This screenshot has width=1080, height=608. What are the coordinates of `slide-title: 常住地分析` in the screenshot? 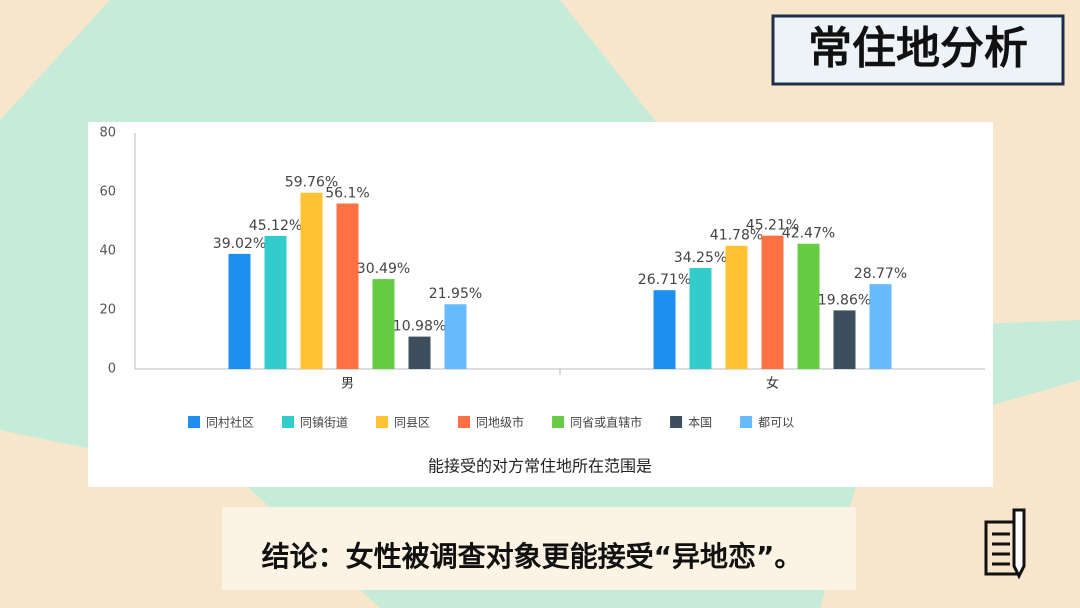 It's located at (918, 48).